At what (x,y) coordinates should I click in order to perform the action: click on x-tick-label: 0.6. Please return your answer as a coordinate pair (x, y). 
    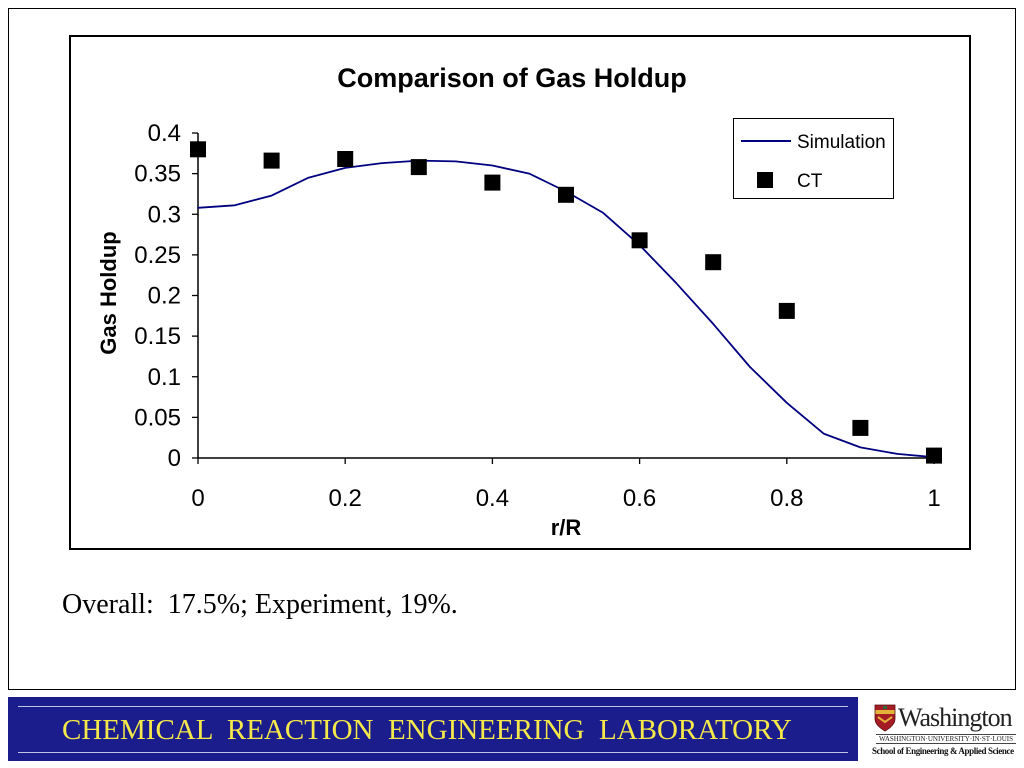
    Looking at the image, I should click on (639, 498).